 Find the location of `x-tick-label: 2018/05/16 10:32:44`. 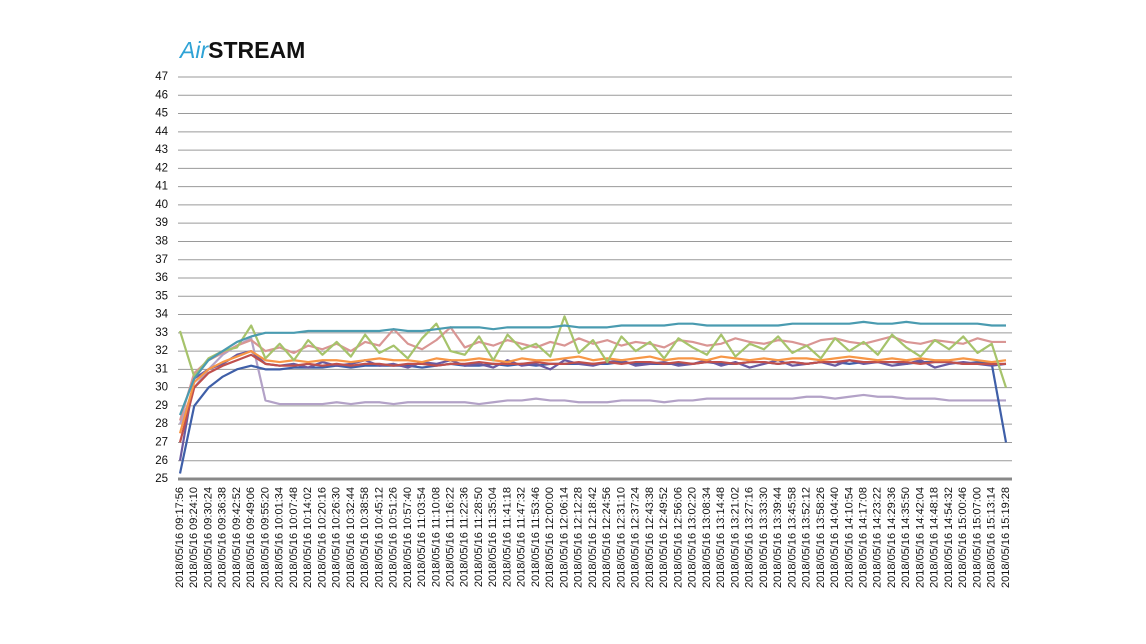

x-tick-label: 2018/05/16 10:32:44 is located at coordinates (351, 537).